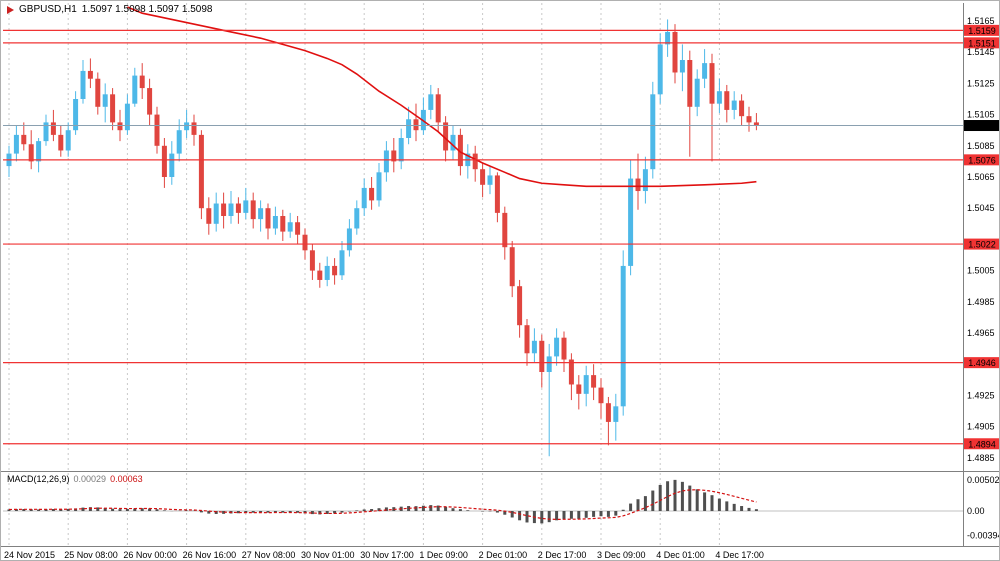 This screenshot has height=561, width=1000. Describe the element at coordinates (981, 177) in the screenshot. I see `price-tick-label: 1.5065` at that location.